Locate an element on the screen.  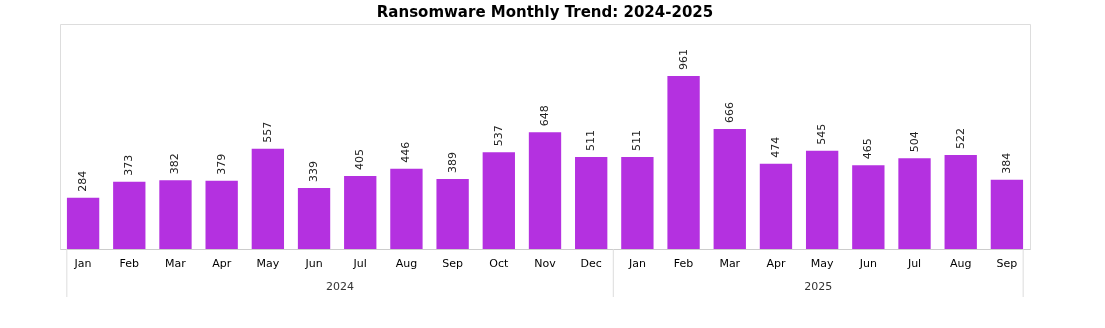
x-tick-label: Nov is located at coordinates (545, 263).